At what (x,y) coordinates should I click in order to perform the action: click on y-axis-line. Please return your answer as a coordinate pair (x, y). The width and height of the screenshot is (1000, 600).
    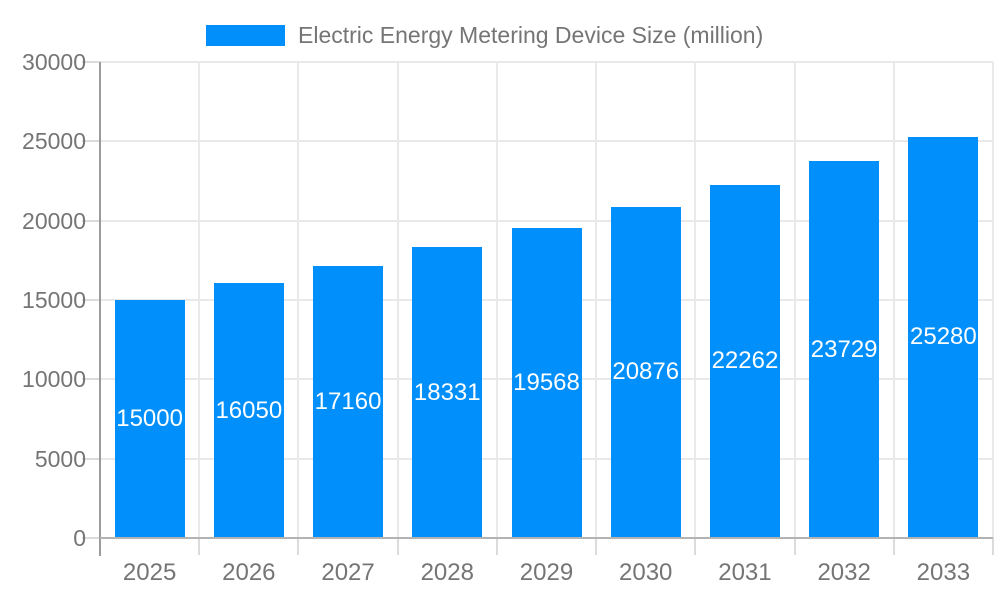
    Looking at the image, I should click on (100, 309).